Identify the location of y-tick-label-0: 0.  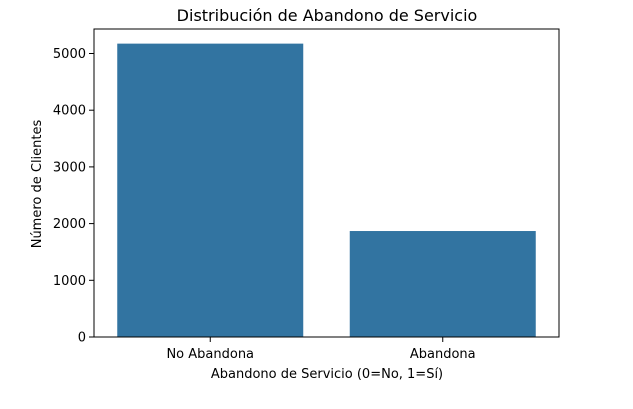
(82, 338).